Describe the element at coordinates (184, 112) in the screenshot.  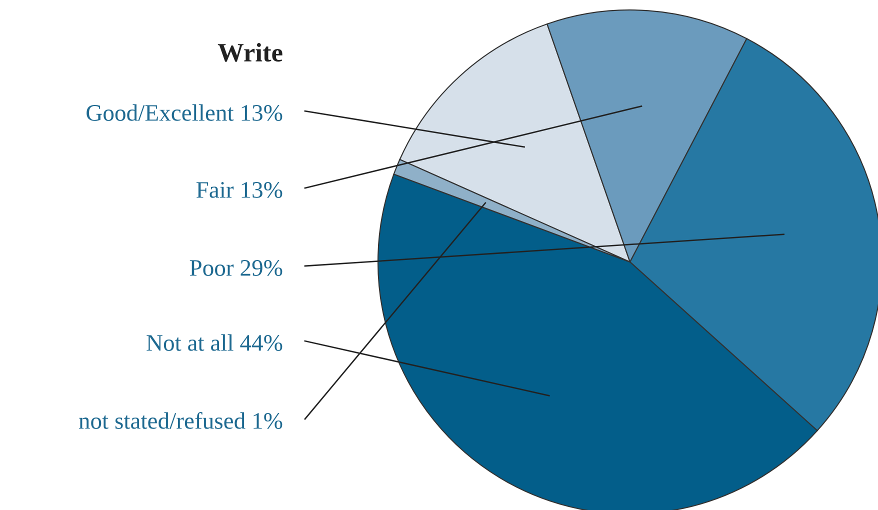
I see `slice-label: Good/Excellent 13%` at that location.